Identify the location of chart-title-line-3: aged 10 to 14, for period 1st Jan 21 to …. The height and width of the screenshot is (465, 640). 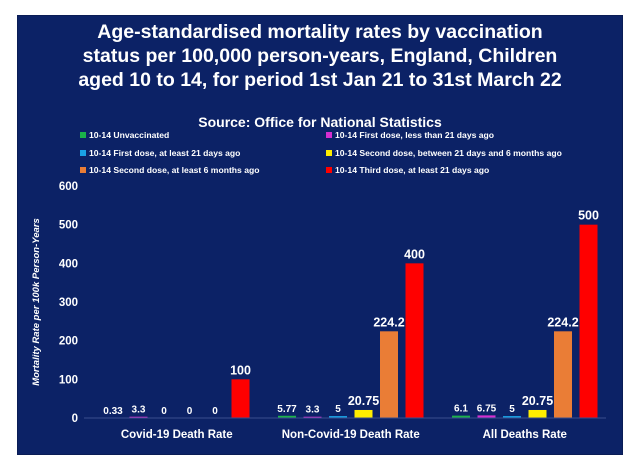
(320, 80).